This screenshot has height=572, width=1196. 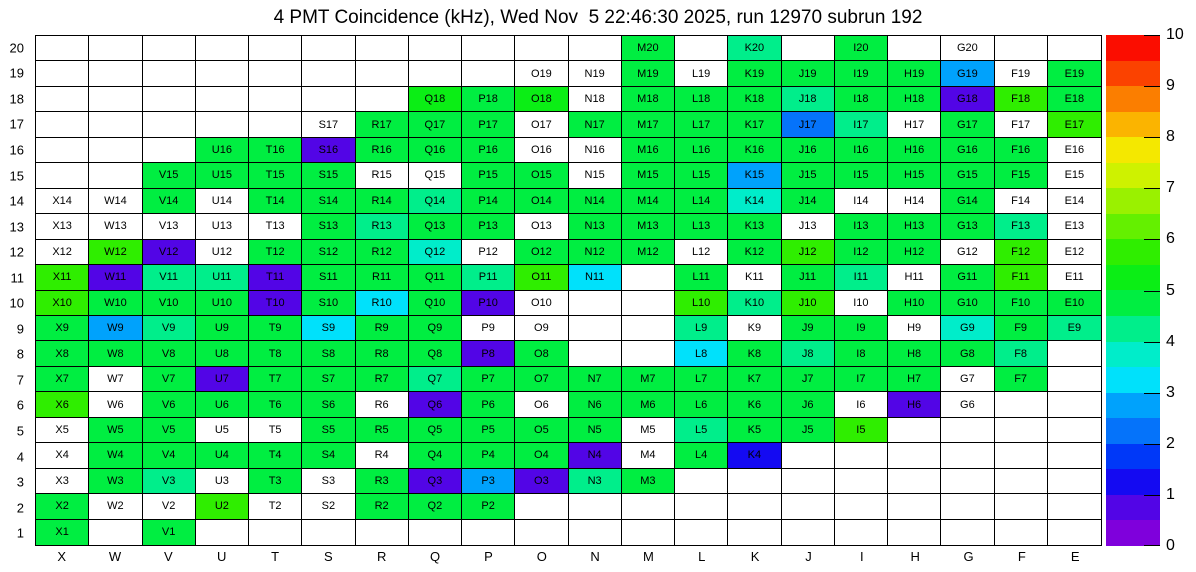 I want to click on heatmap-cell-K9: K9, so click(x=755, y=328).